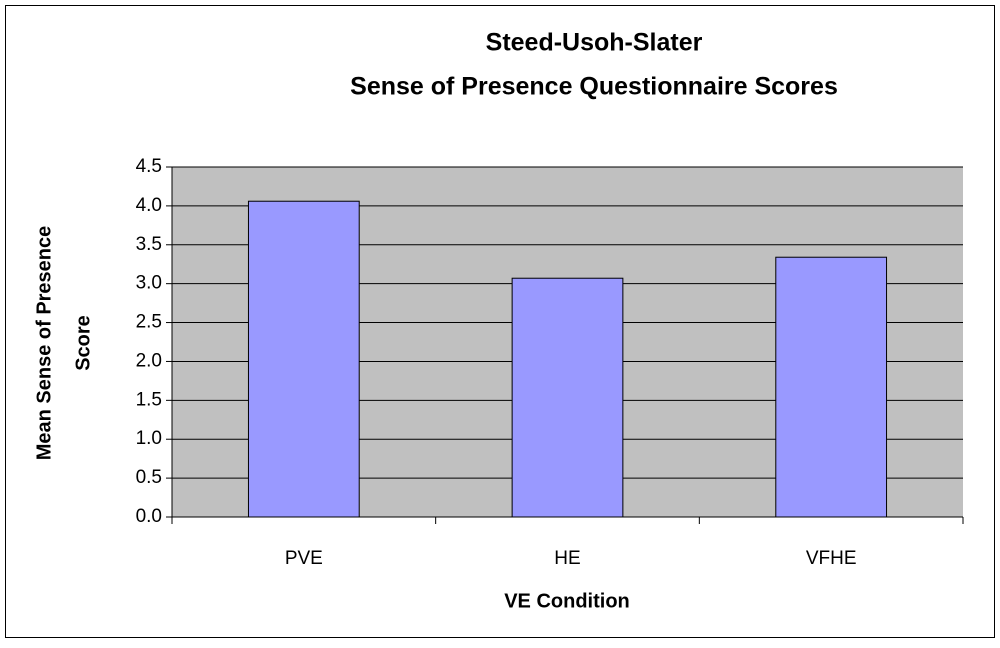 This screenshot has width=1000, height=648. Describe the element at coordinates (831, 558) in the screenshot. I see `x-tick-label: VFHE` at that location.